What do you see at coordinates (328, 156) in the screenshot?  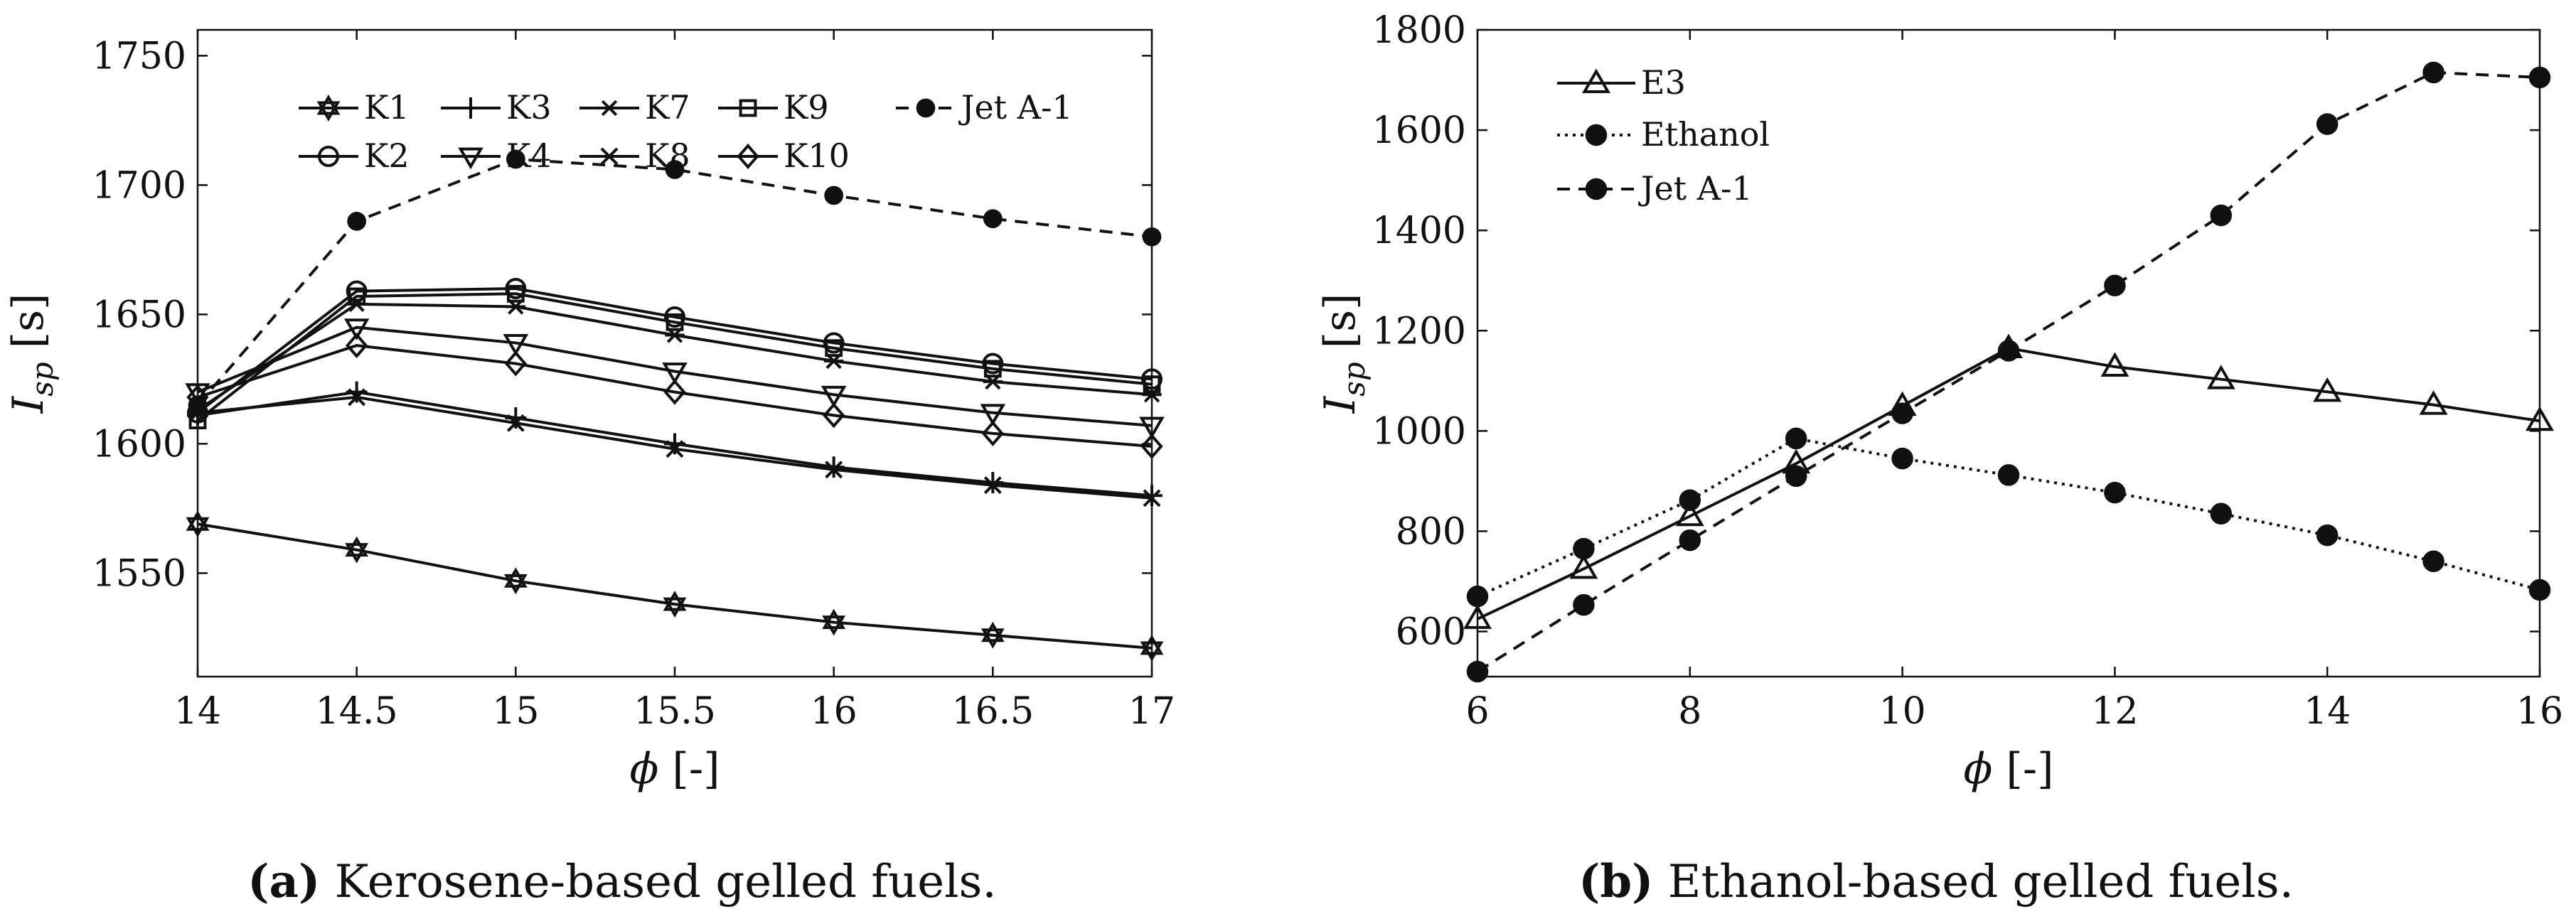 I see `chart-a-legend-marker-k2` at bounding box center [328, 156].